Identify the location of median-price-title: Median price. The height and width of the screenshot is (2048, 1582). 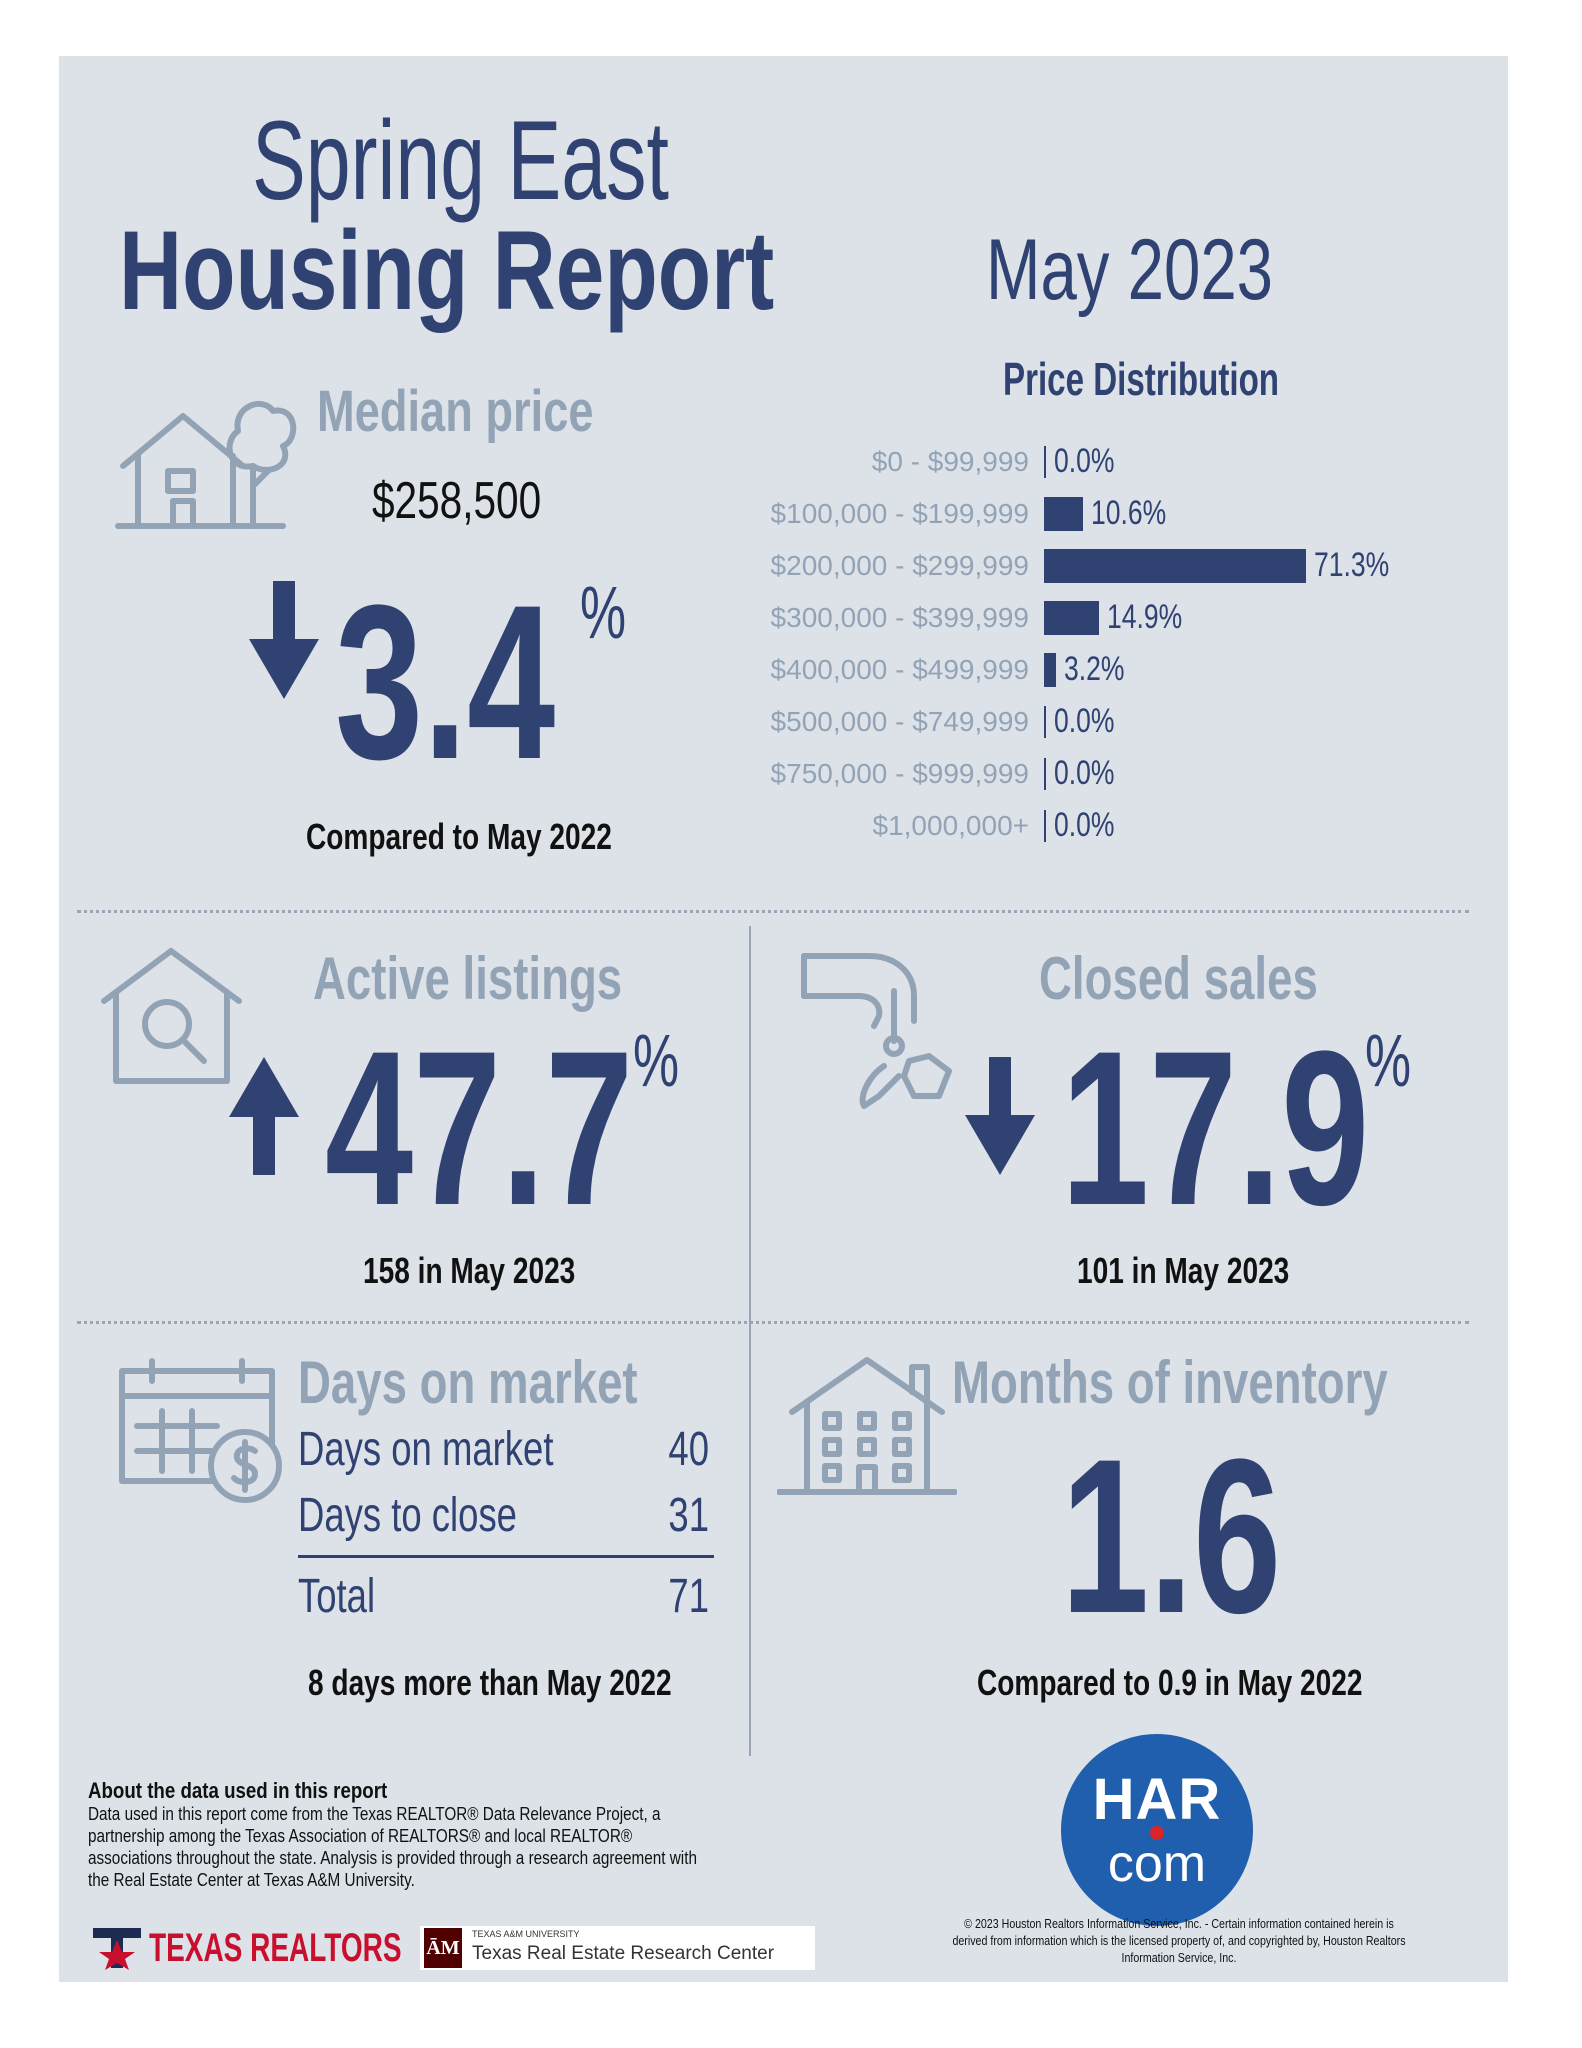
(455, 411).